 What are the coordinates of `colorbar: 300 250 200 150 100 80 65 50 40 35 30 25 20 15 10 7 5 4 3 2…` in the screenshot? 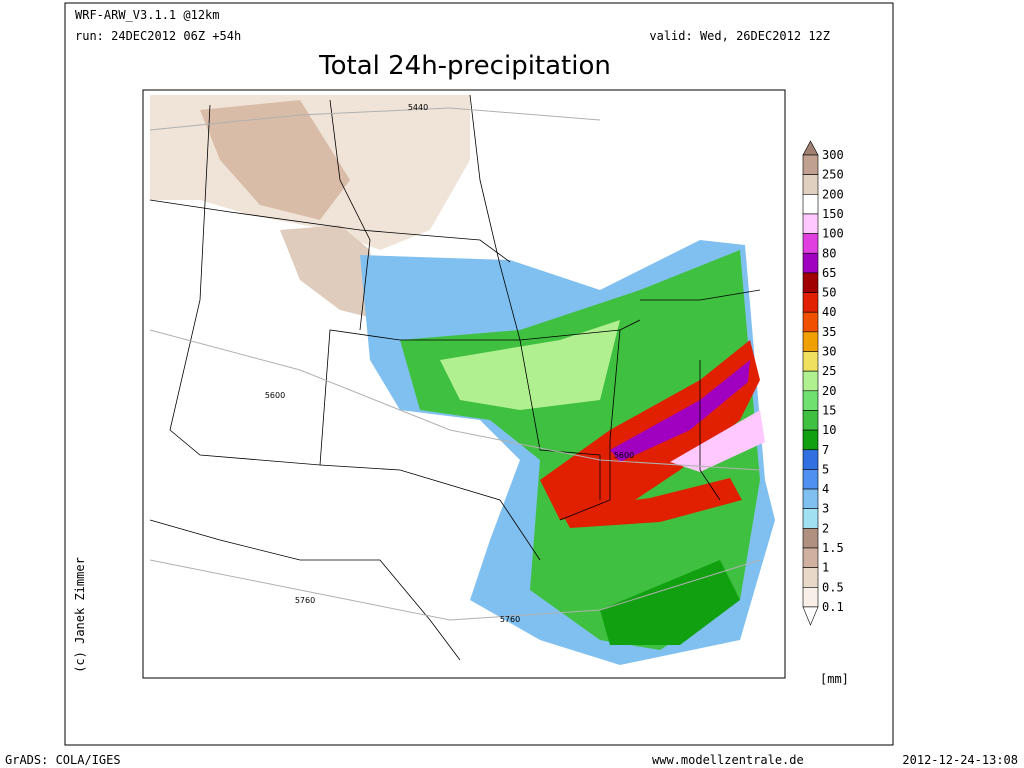 It's located at (823, 383).